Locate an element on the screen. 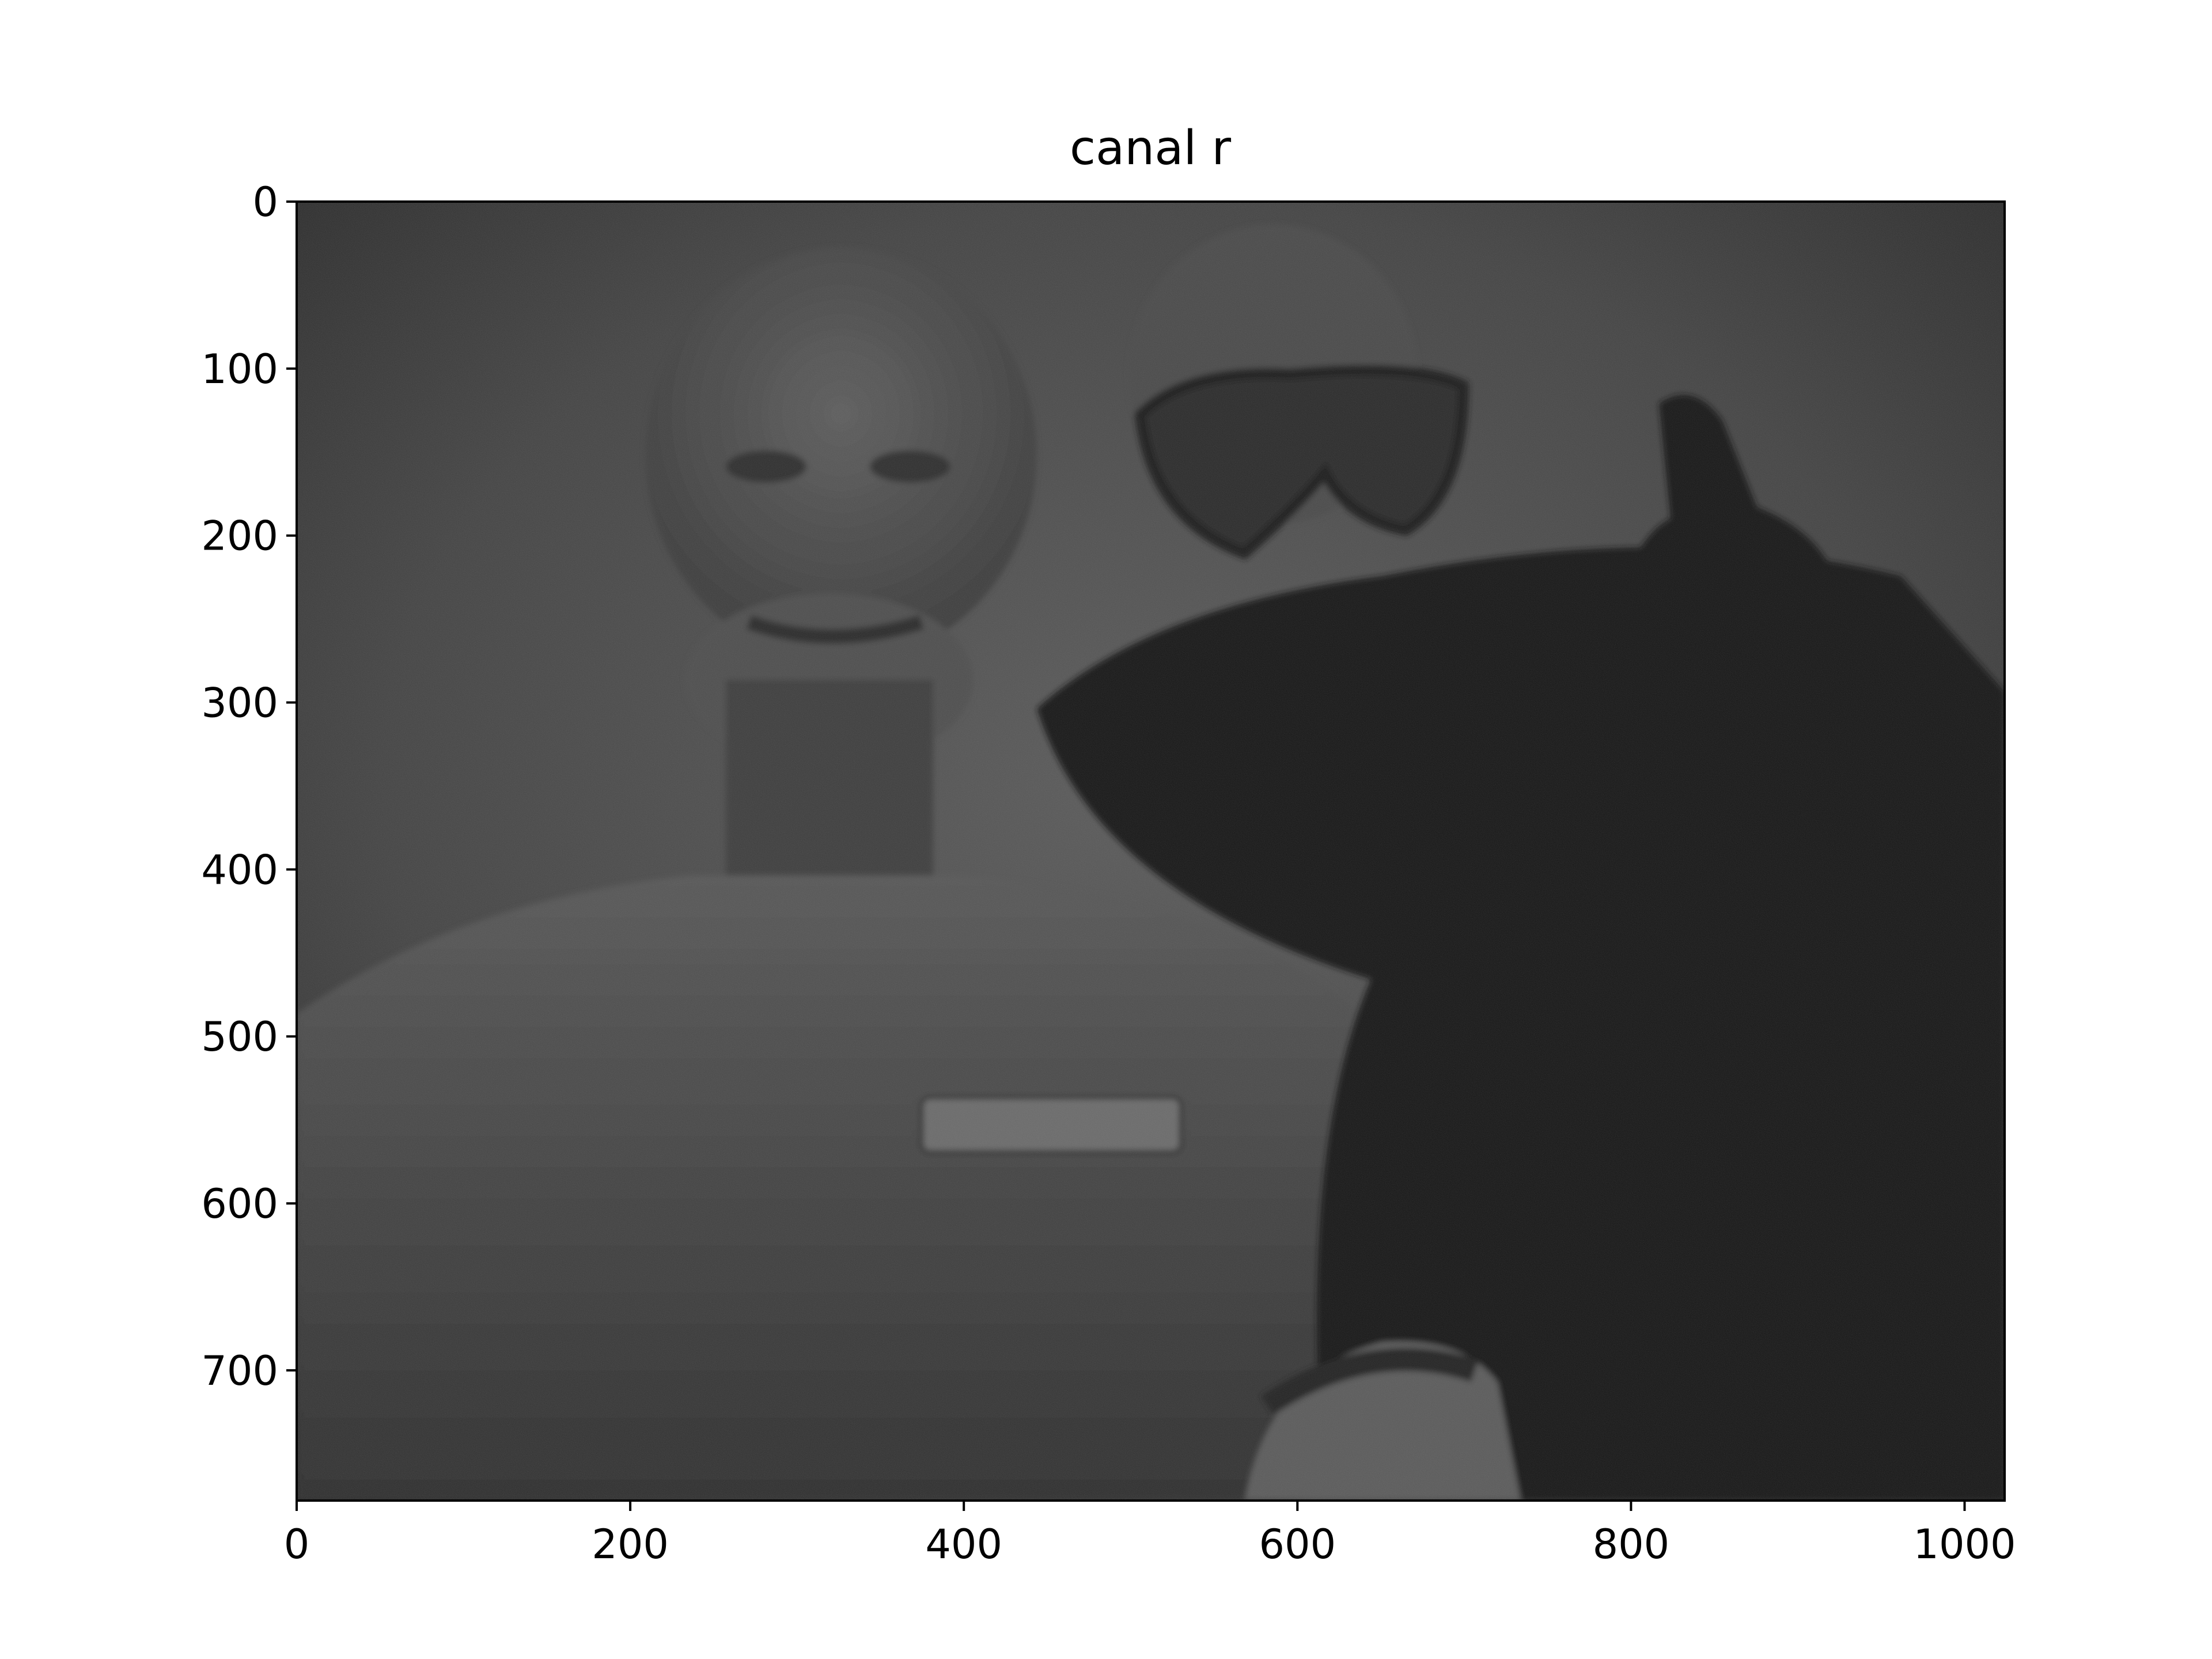  y-axis: 0 100 200 300 400 500 600 700 is located at coordinates (249, 787).